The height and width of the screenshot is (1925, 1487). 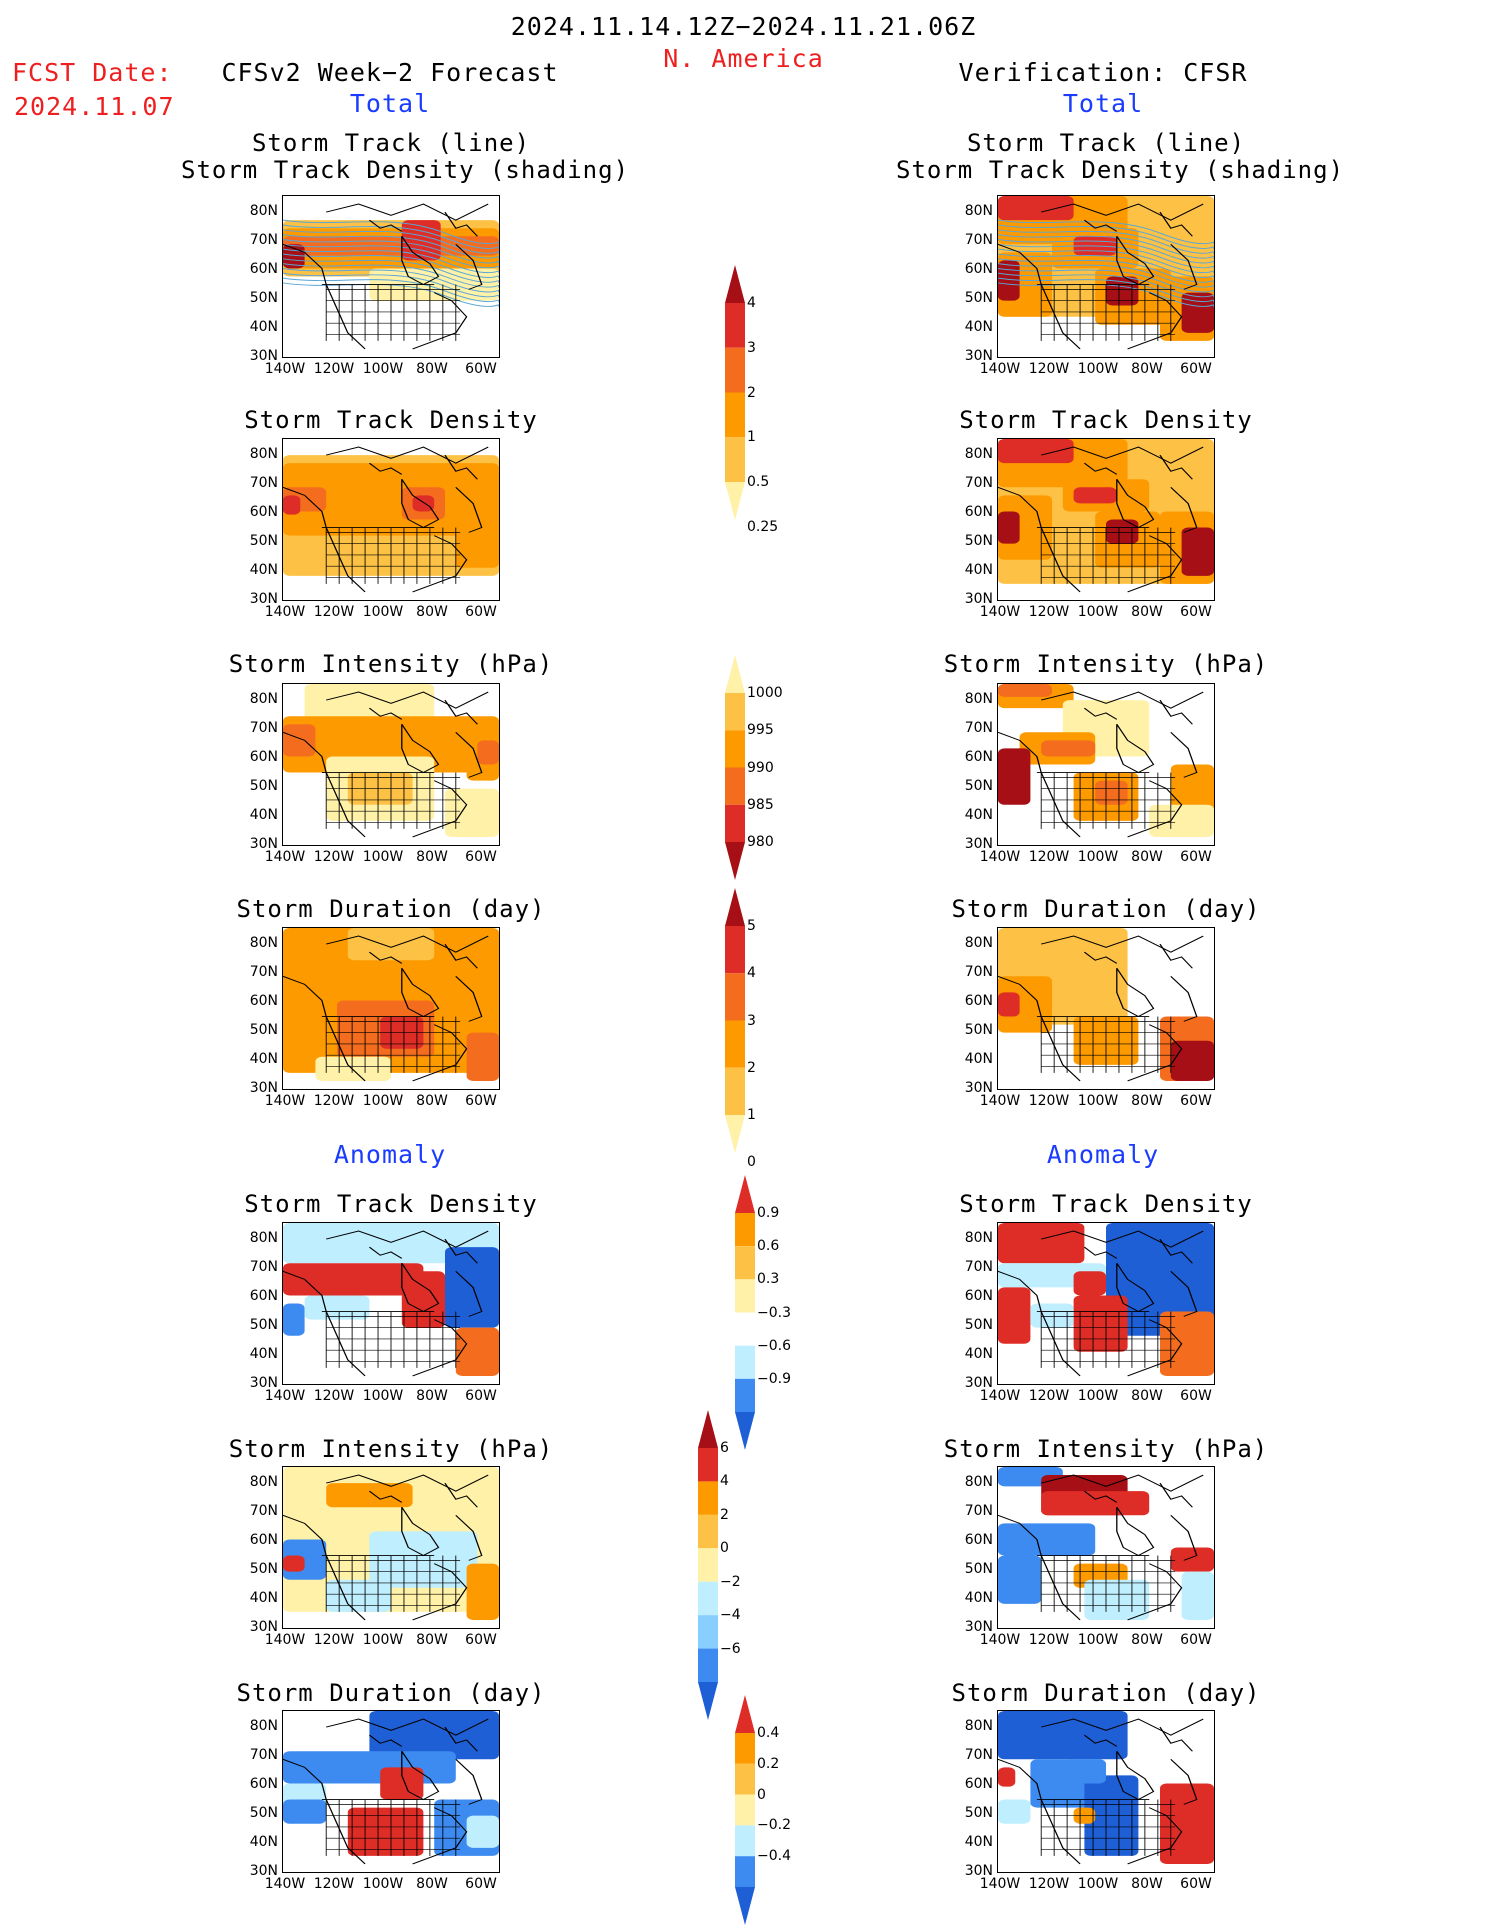 I want to click on colorbar-label: 0.25, so click(x=763, y=526).